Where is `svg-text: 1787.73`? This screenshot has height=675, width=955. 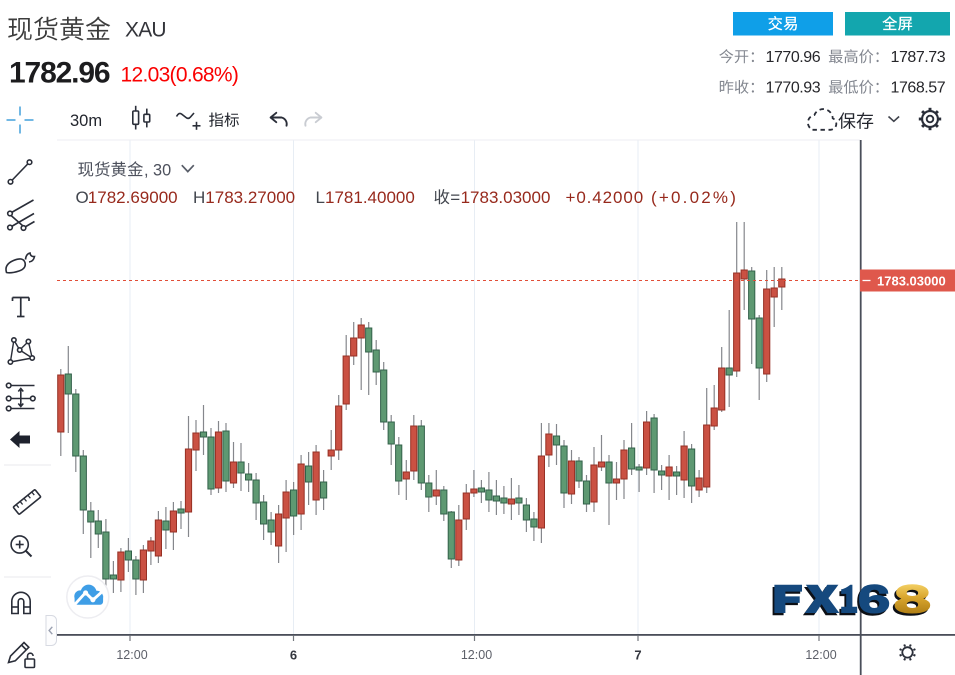 svg-text: 1787.73 is located at coordinates (918, 57).